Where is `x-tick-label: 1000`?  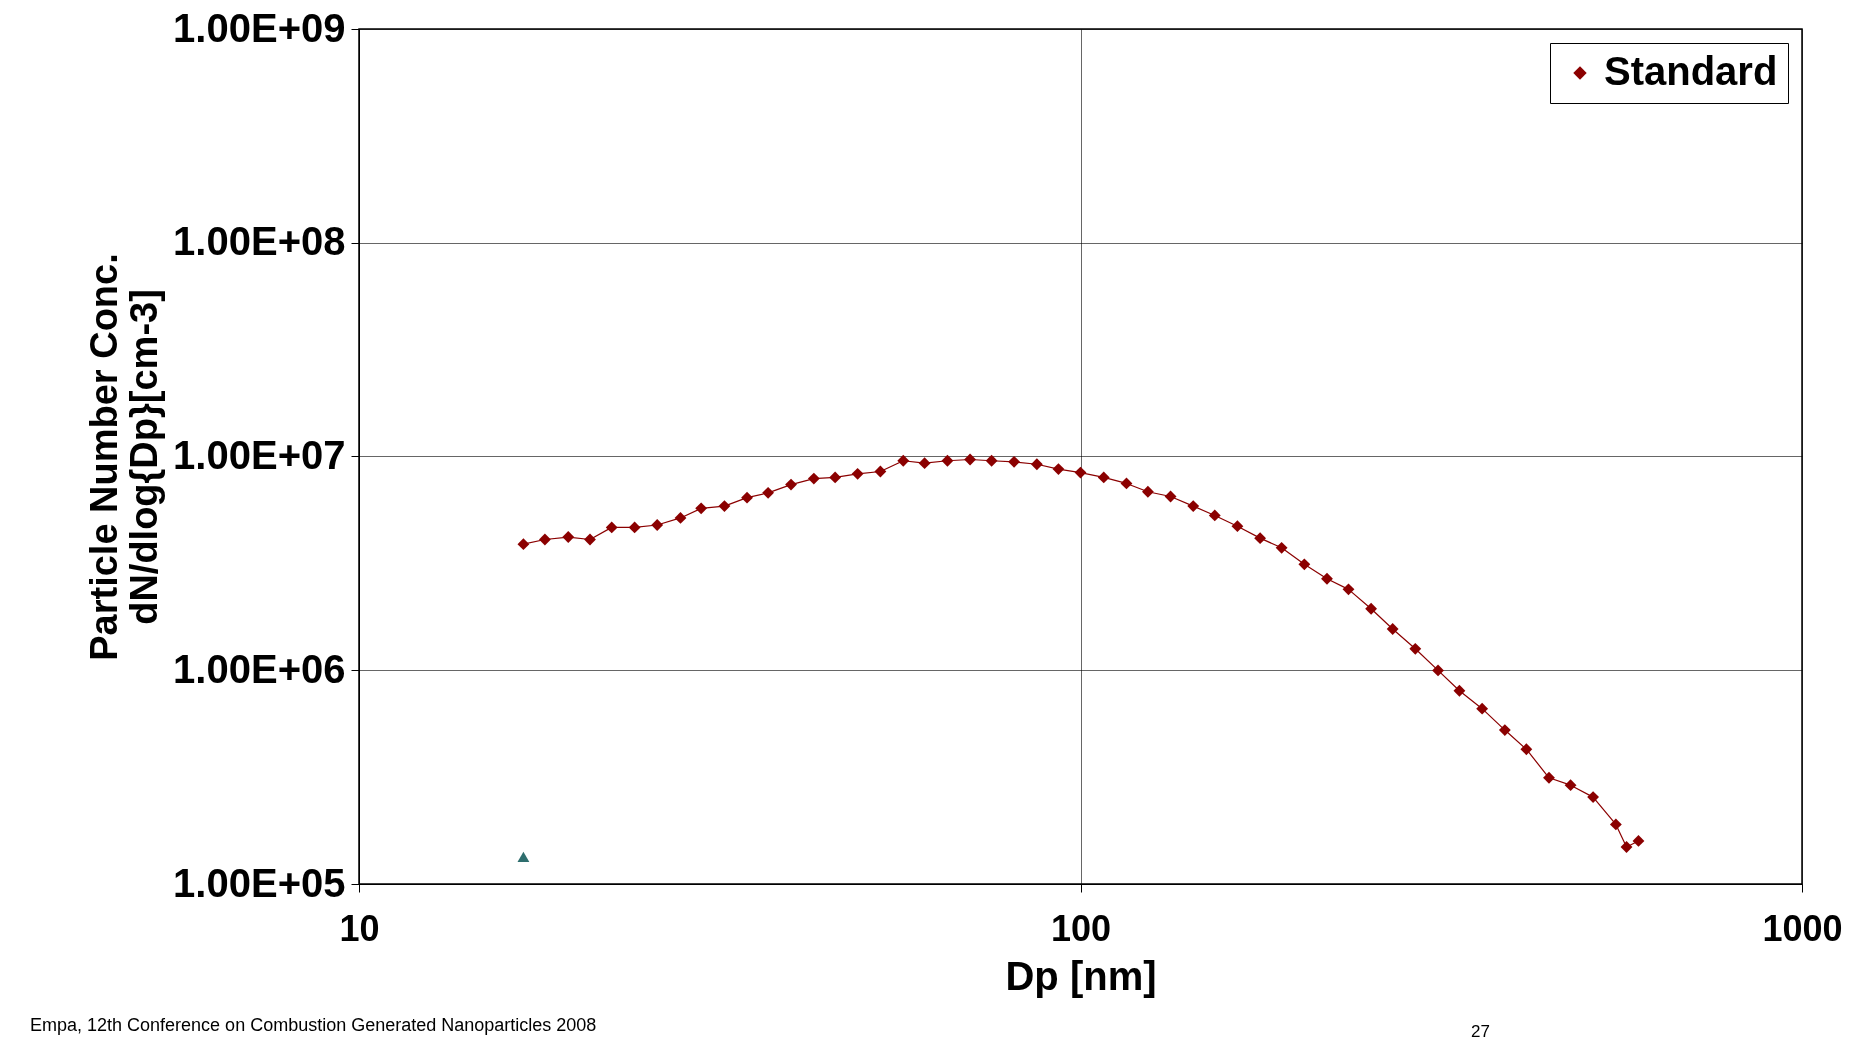
x-tick-label: 1000 is located at coordinates (1802, 928).